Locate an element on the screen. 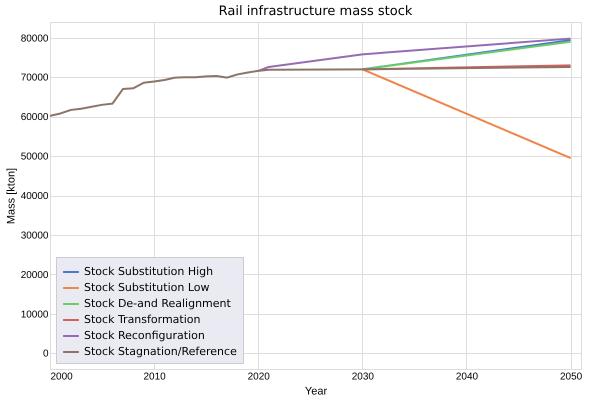 This screenshot has width=593, height=401. y-tick-label: 80000 is located at coordinates (34, 38).